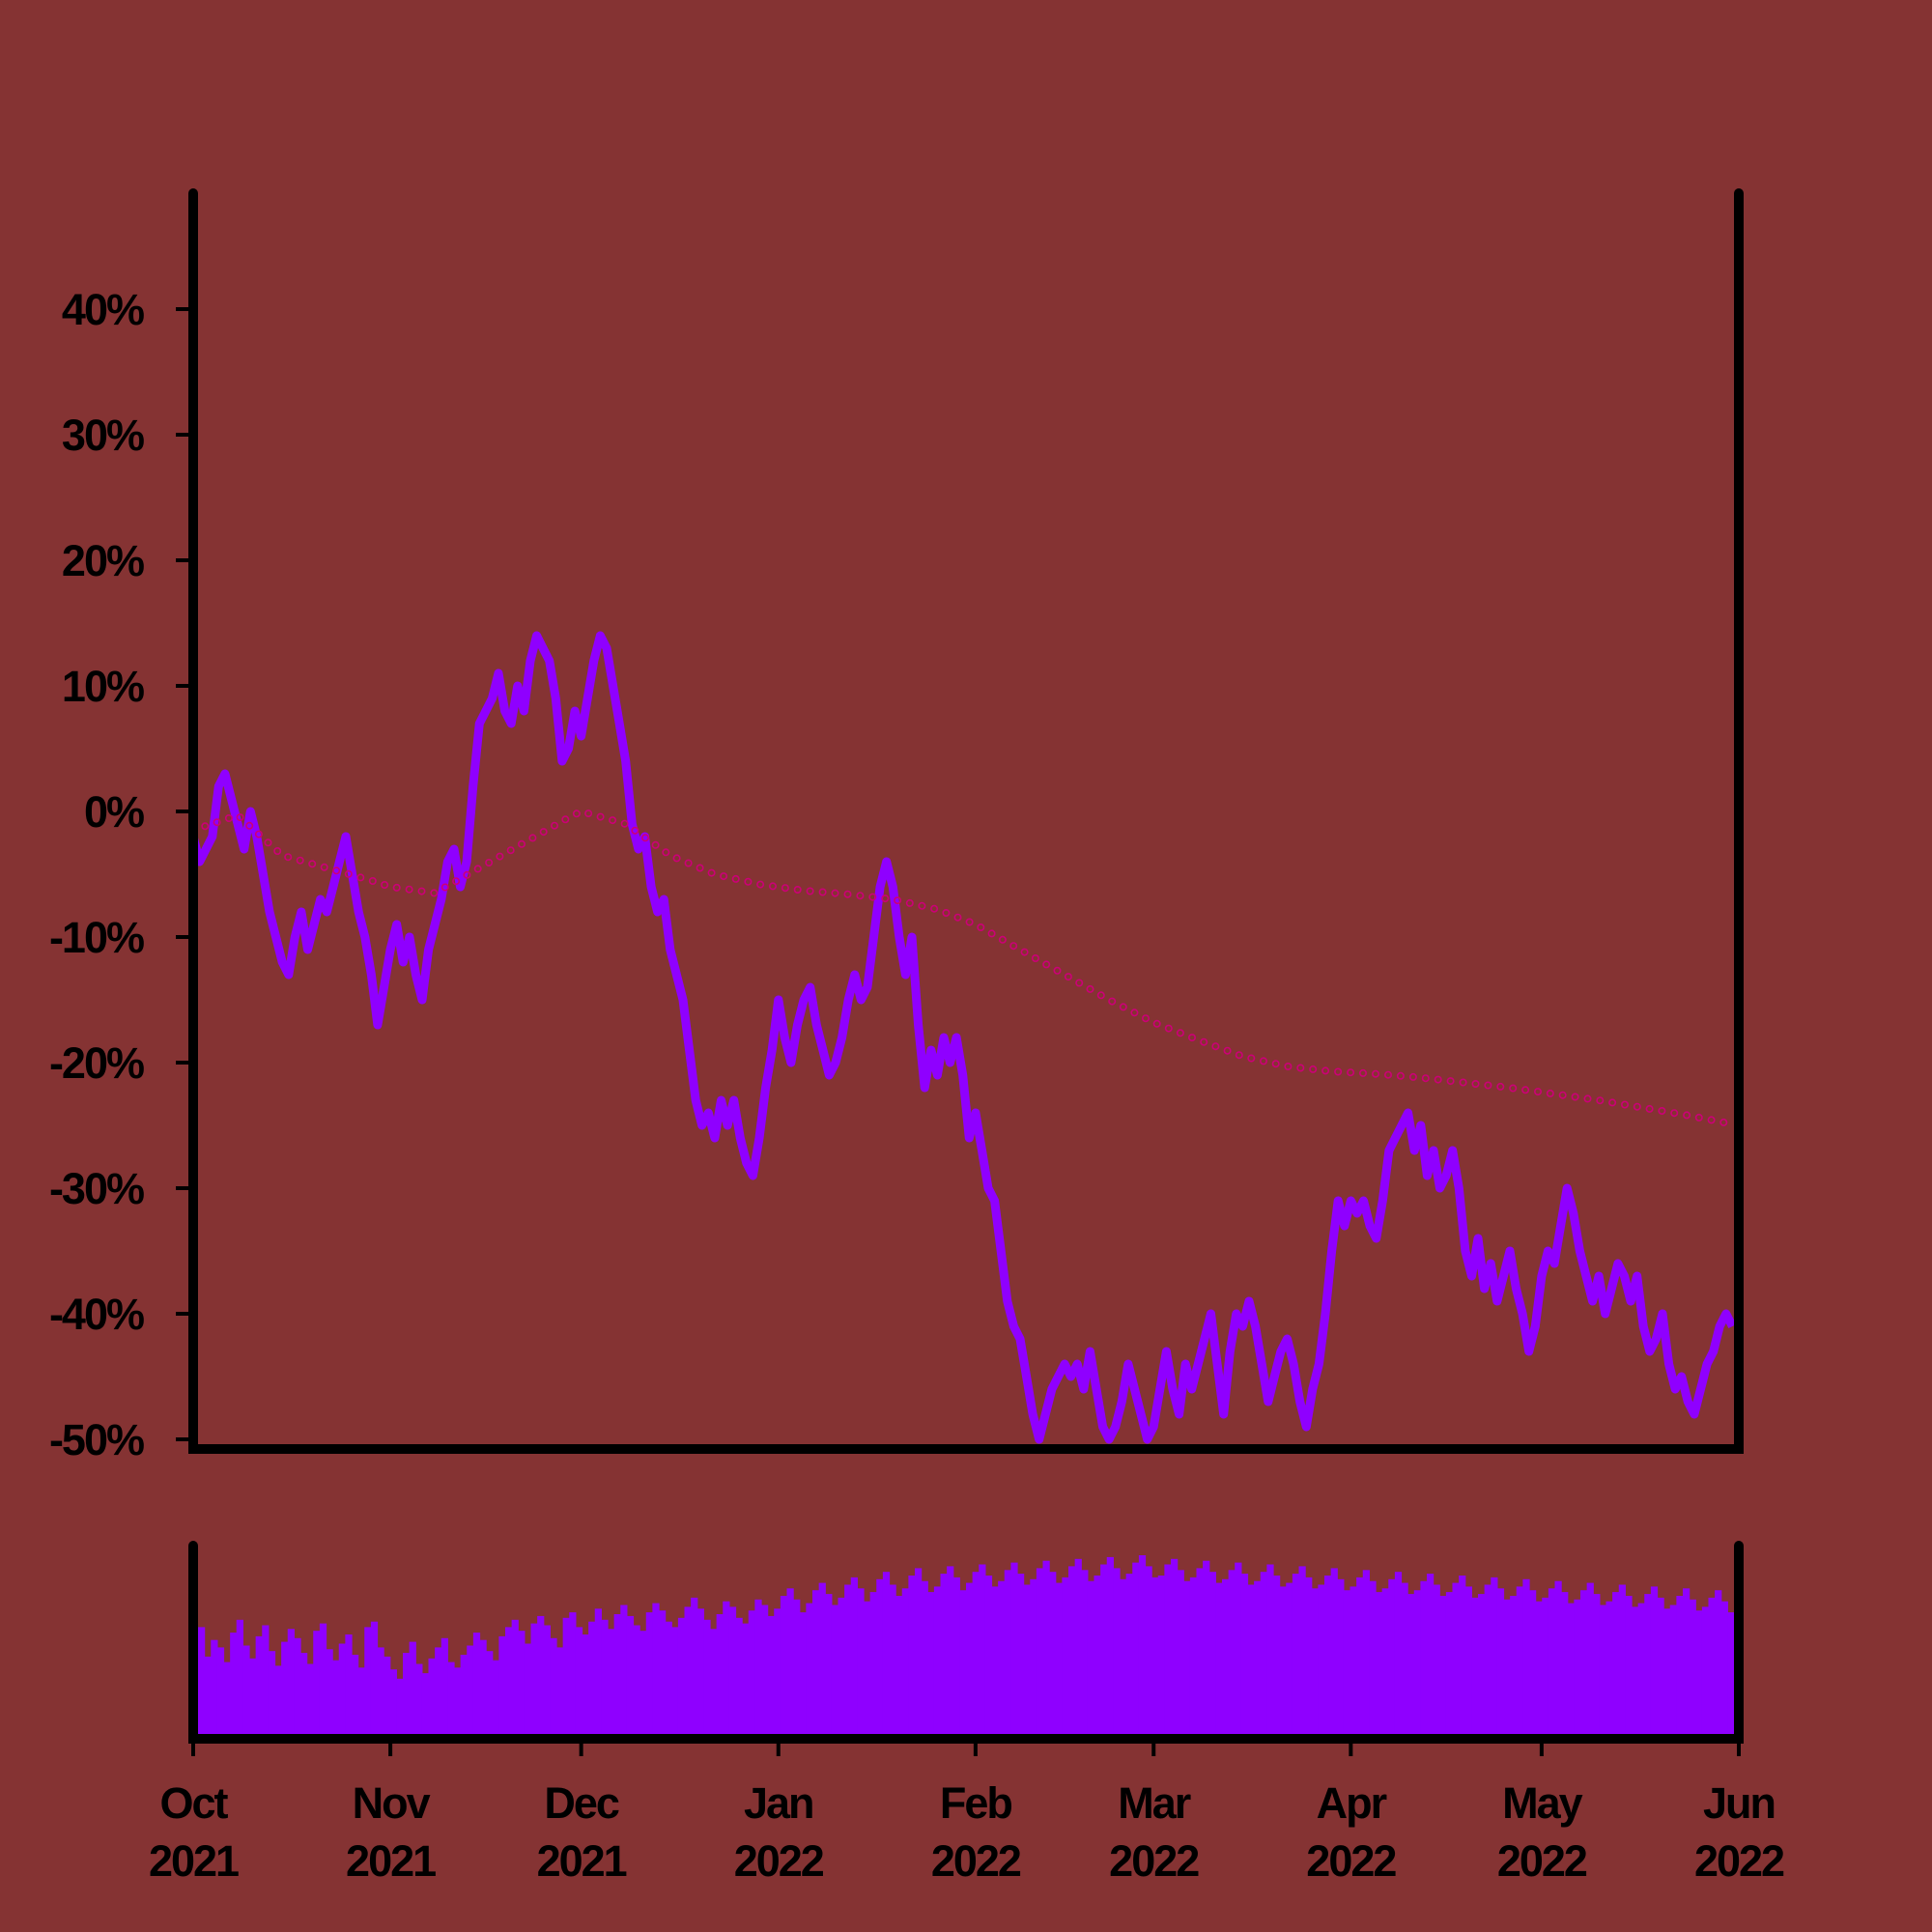  I want to click on volume-frame, so click(966, 1642).